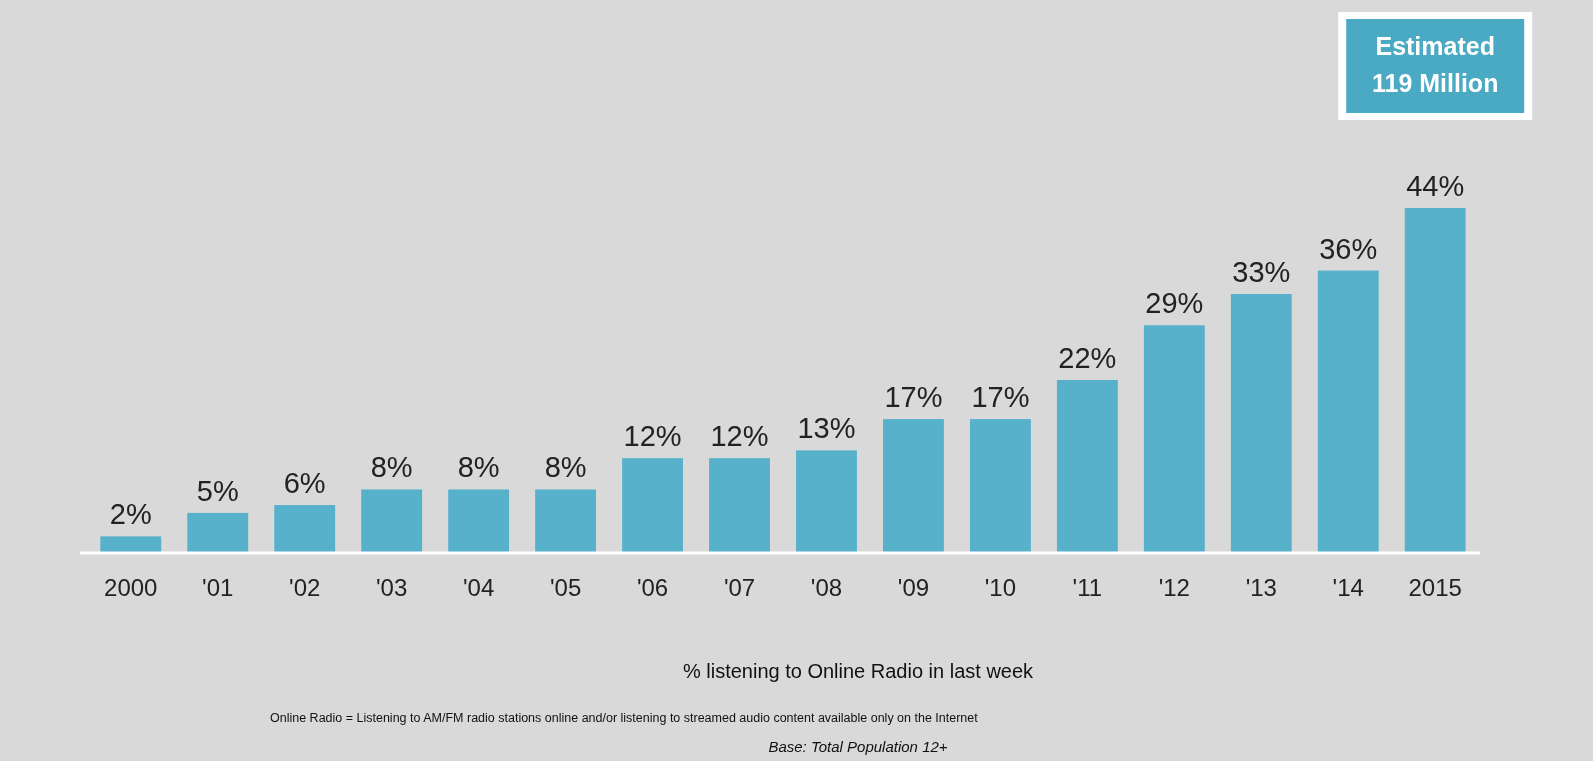 This screenshot has width=1593, height=761. What do you see at coordinates (1435, 186) in the screenshot?
I see `data-label: 44%` at bounding box center [1435, 186].